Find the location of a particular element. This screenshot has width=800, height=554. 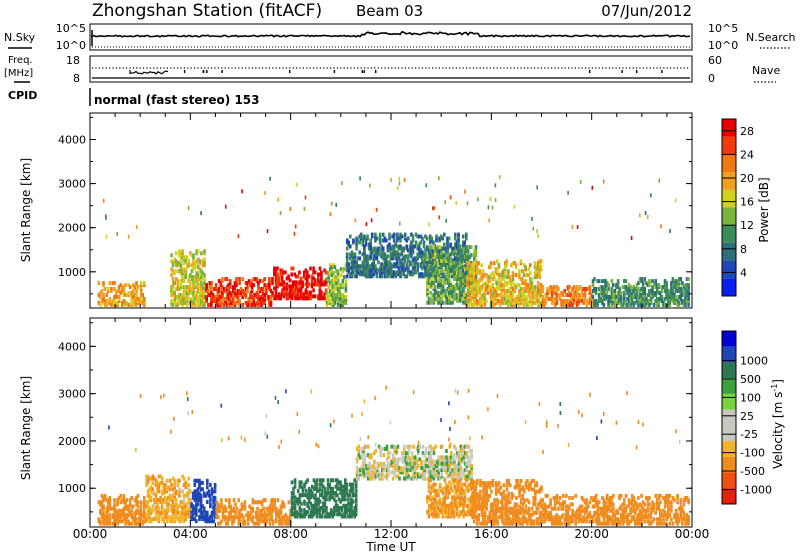

colorbar-frame is located at coordinates (729, 207).